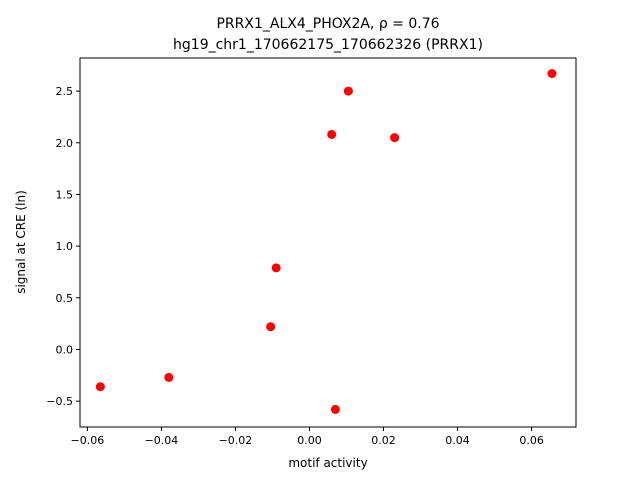 The height and width of the screenshot is (480, 640). What do you see at coordinates (309, 440) in the screenshot?
I see `x-tick-label: 0.00` at bounding box center [309, 440].